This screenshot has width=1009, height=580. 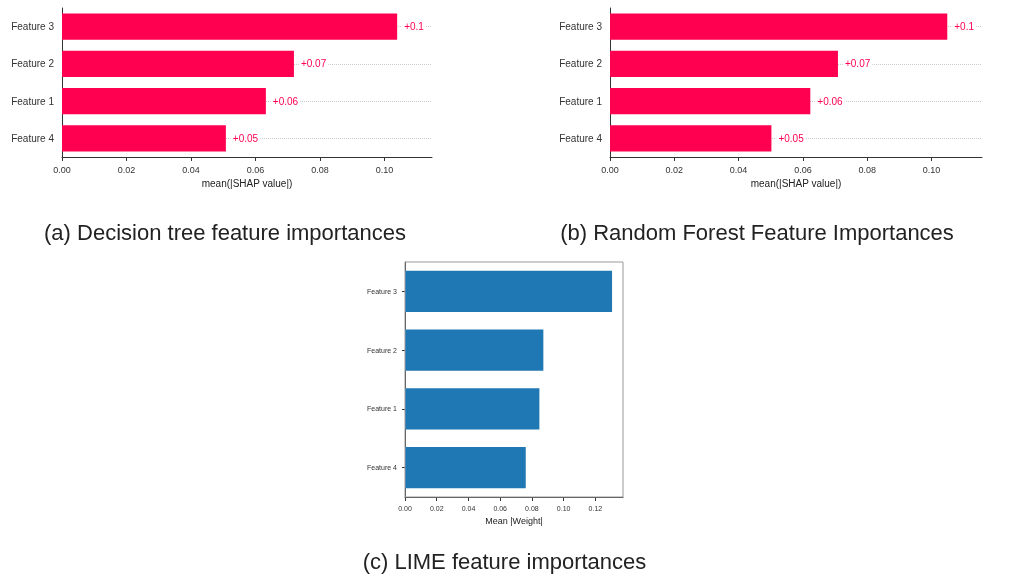 I want to click on text: (b) Random Forest Feature Importances, so click(x=757, y=232).